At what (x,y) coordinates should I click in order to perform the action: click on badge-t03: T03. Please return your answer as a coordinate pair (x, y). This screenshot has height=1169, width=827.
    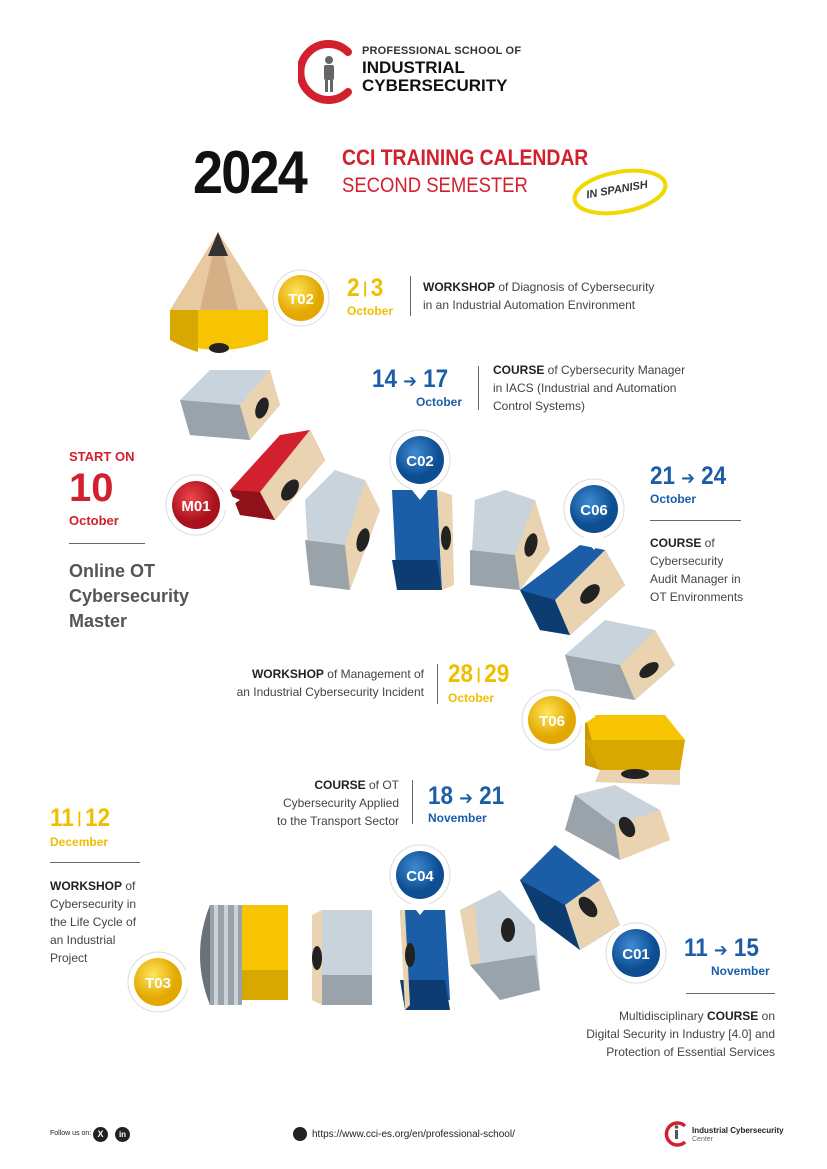
    Looking at the image, I should click on (164, 982).